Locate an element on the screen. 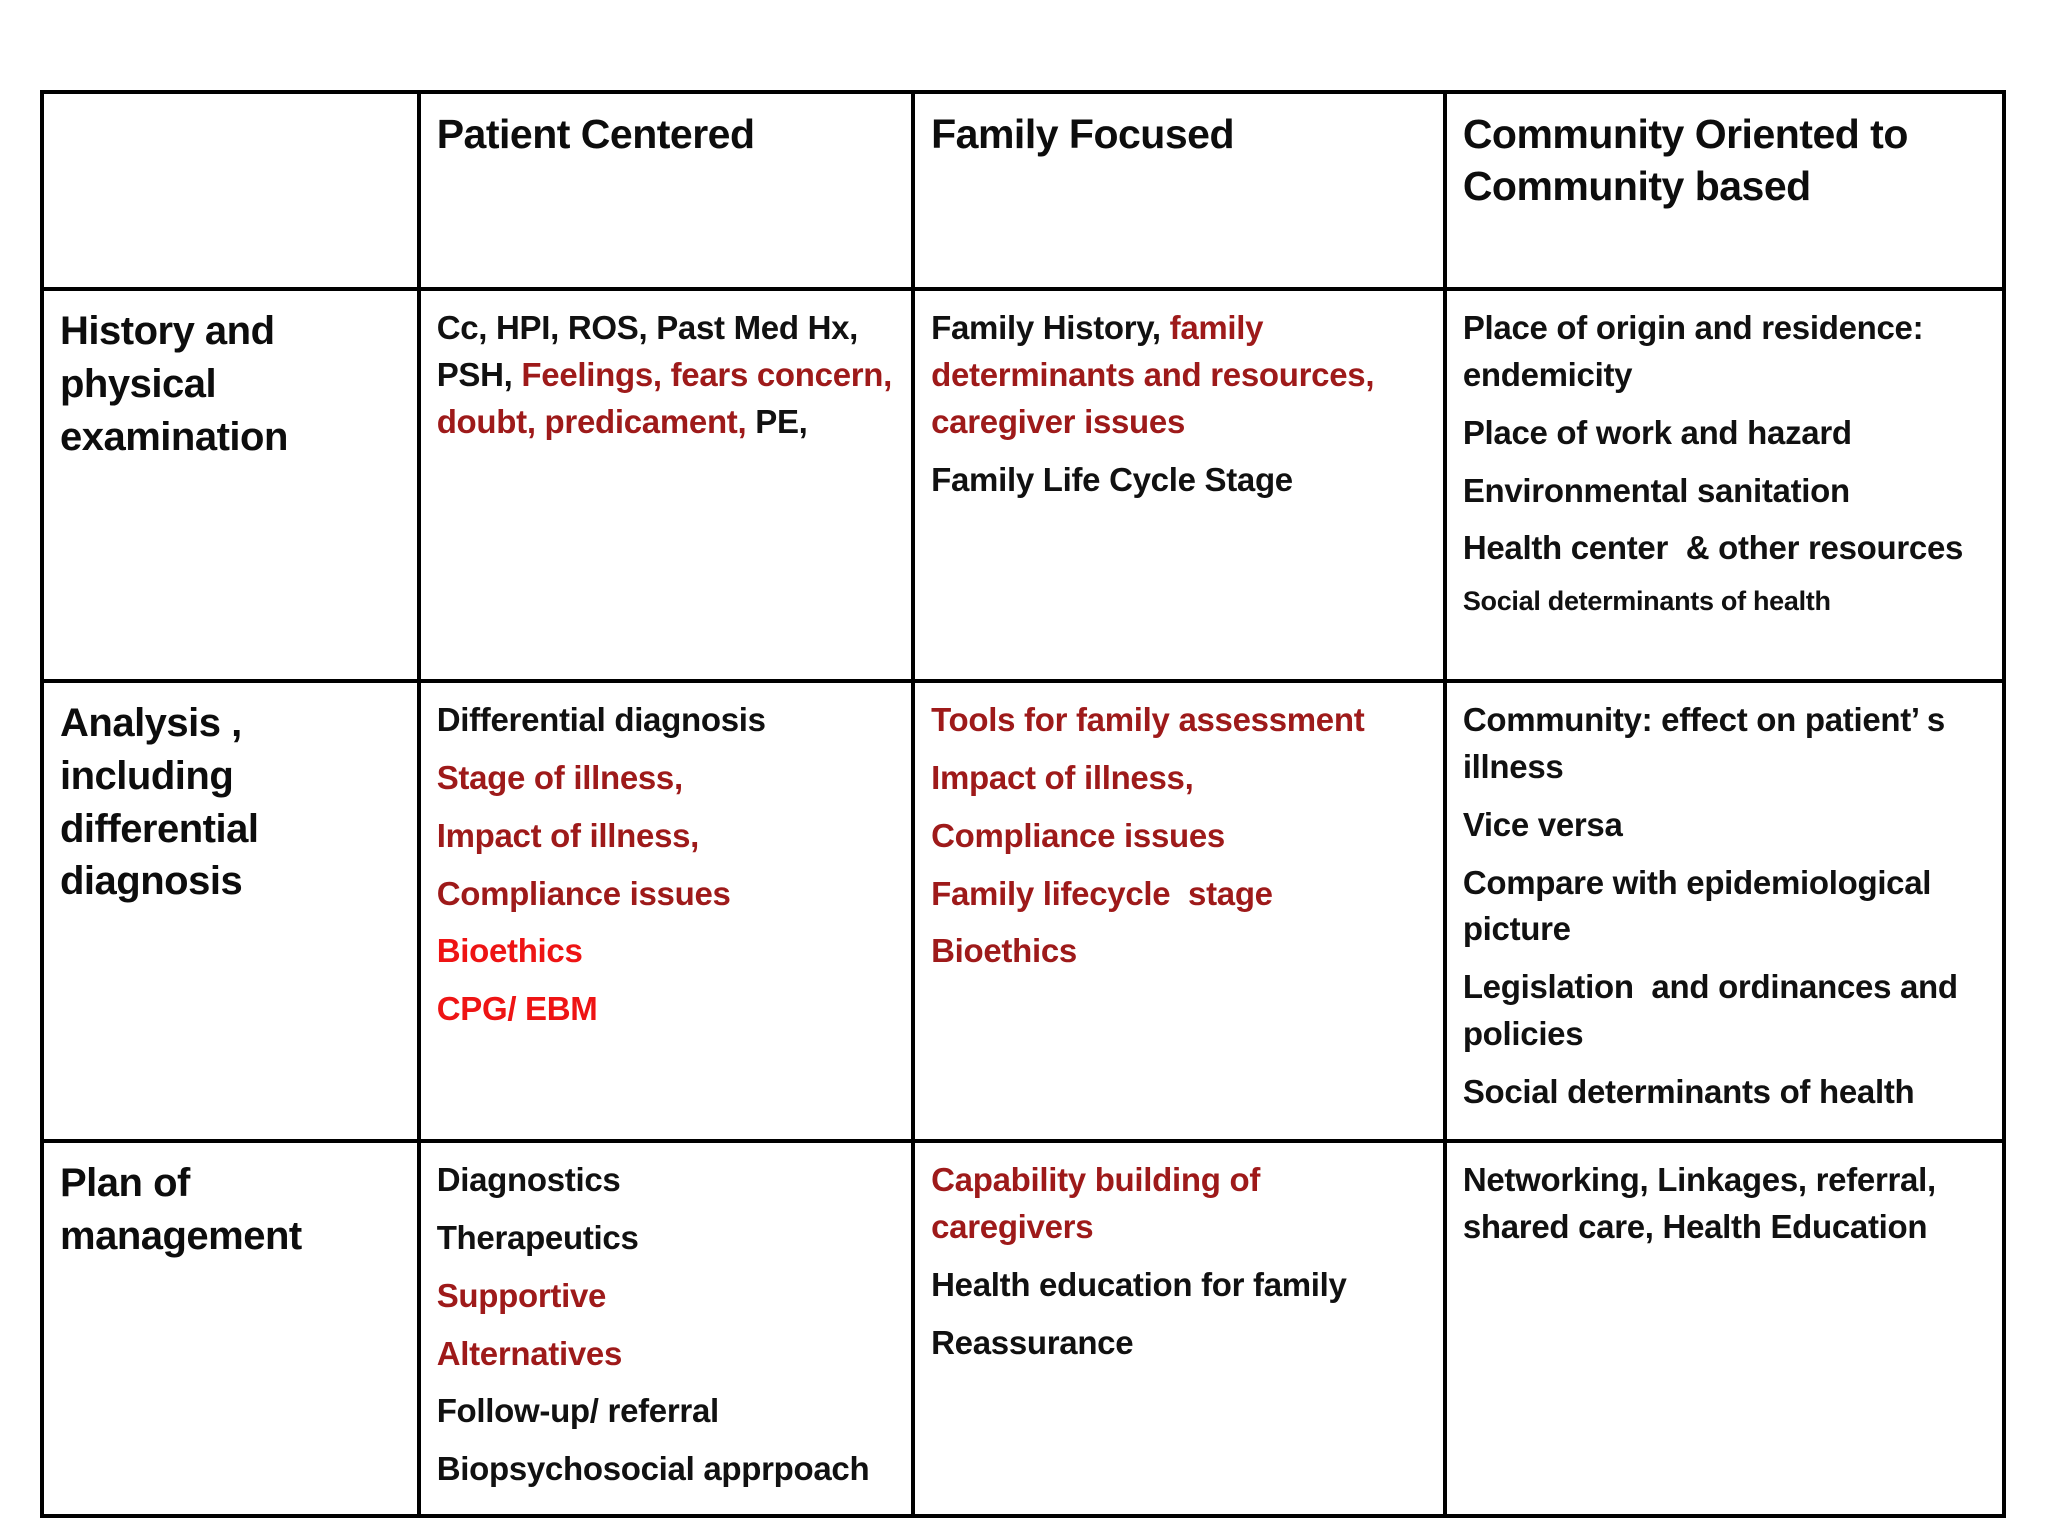 This screenshot has height=1536, width=2048. cell-paragraph: Vice versa is located at coordinates (1724, 825).